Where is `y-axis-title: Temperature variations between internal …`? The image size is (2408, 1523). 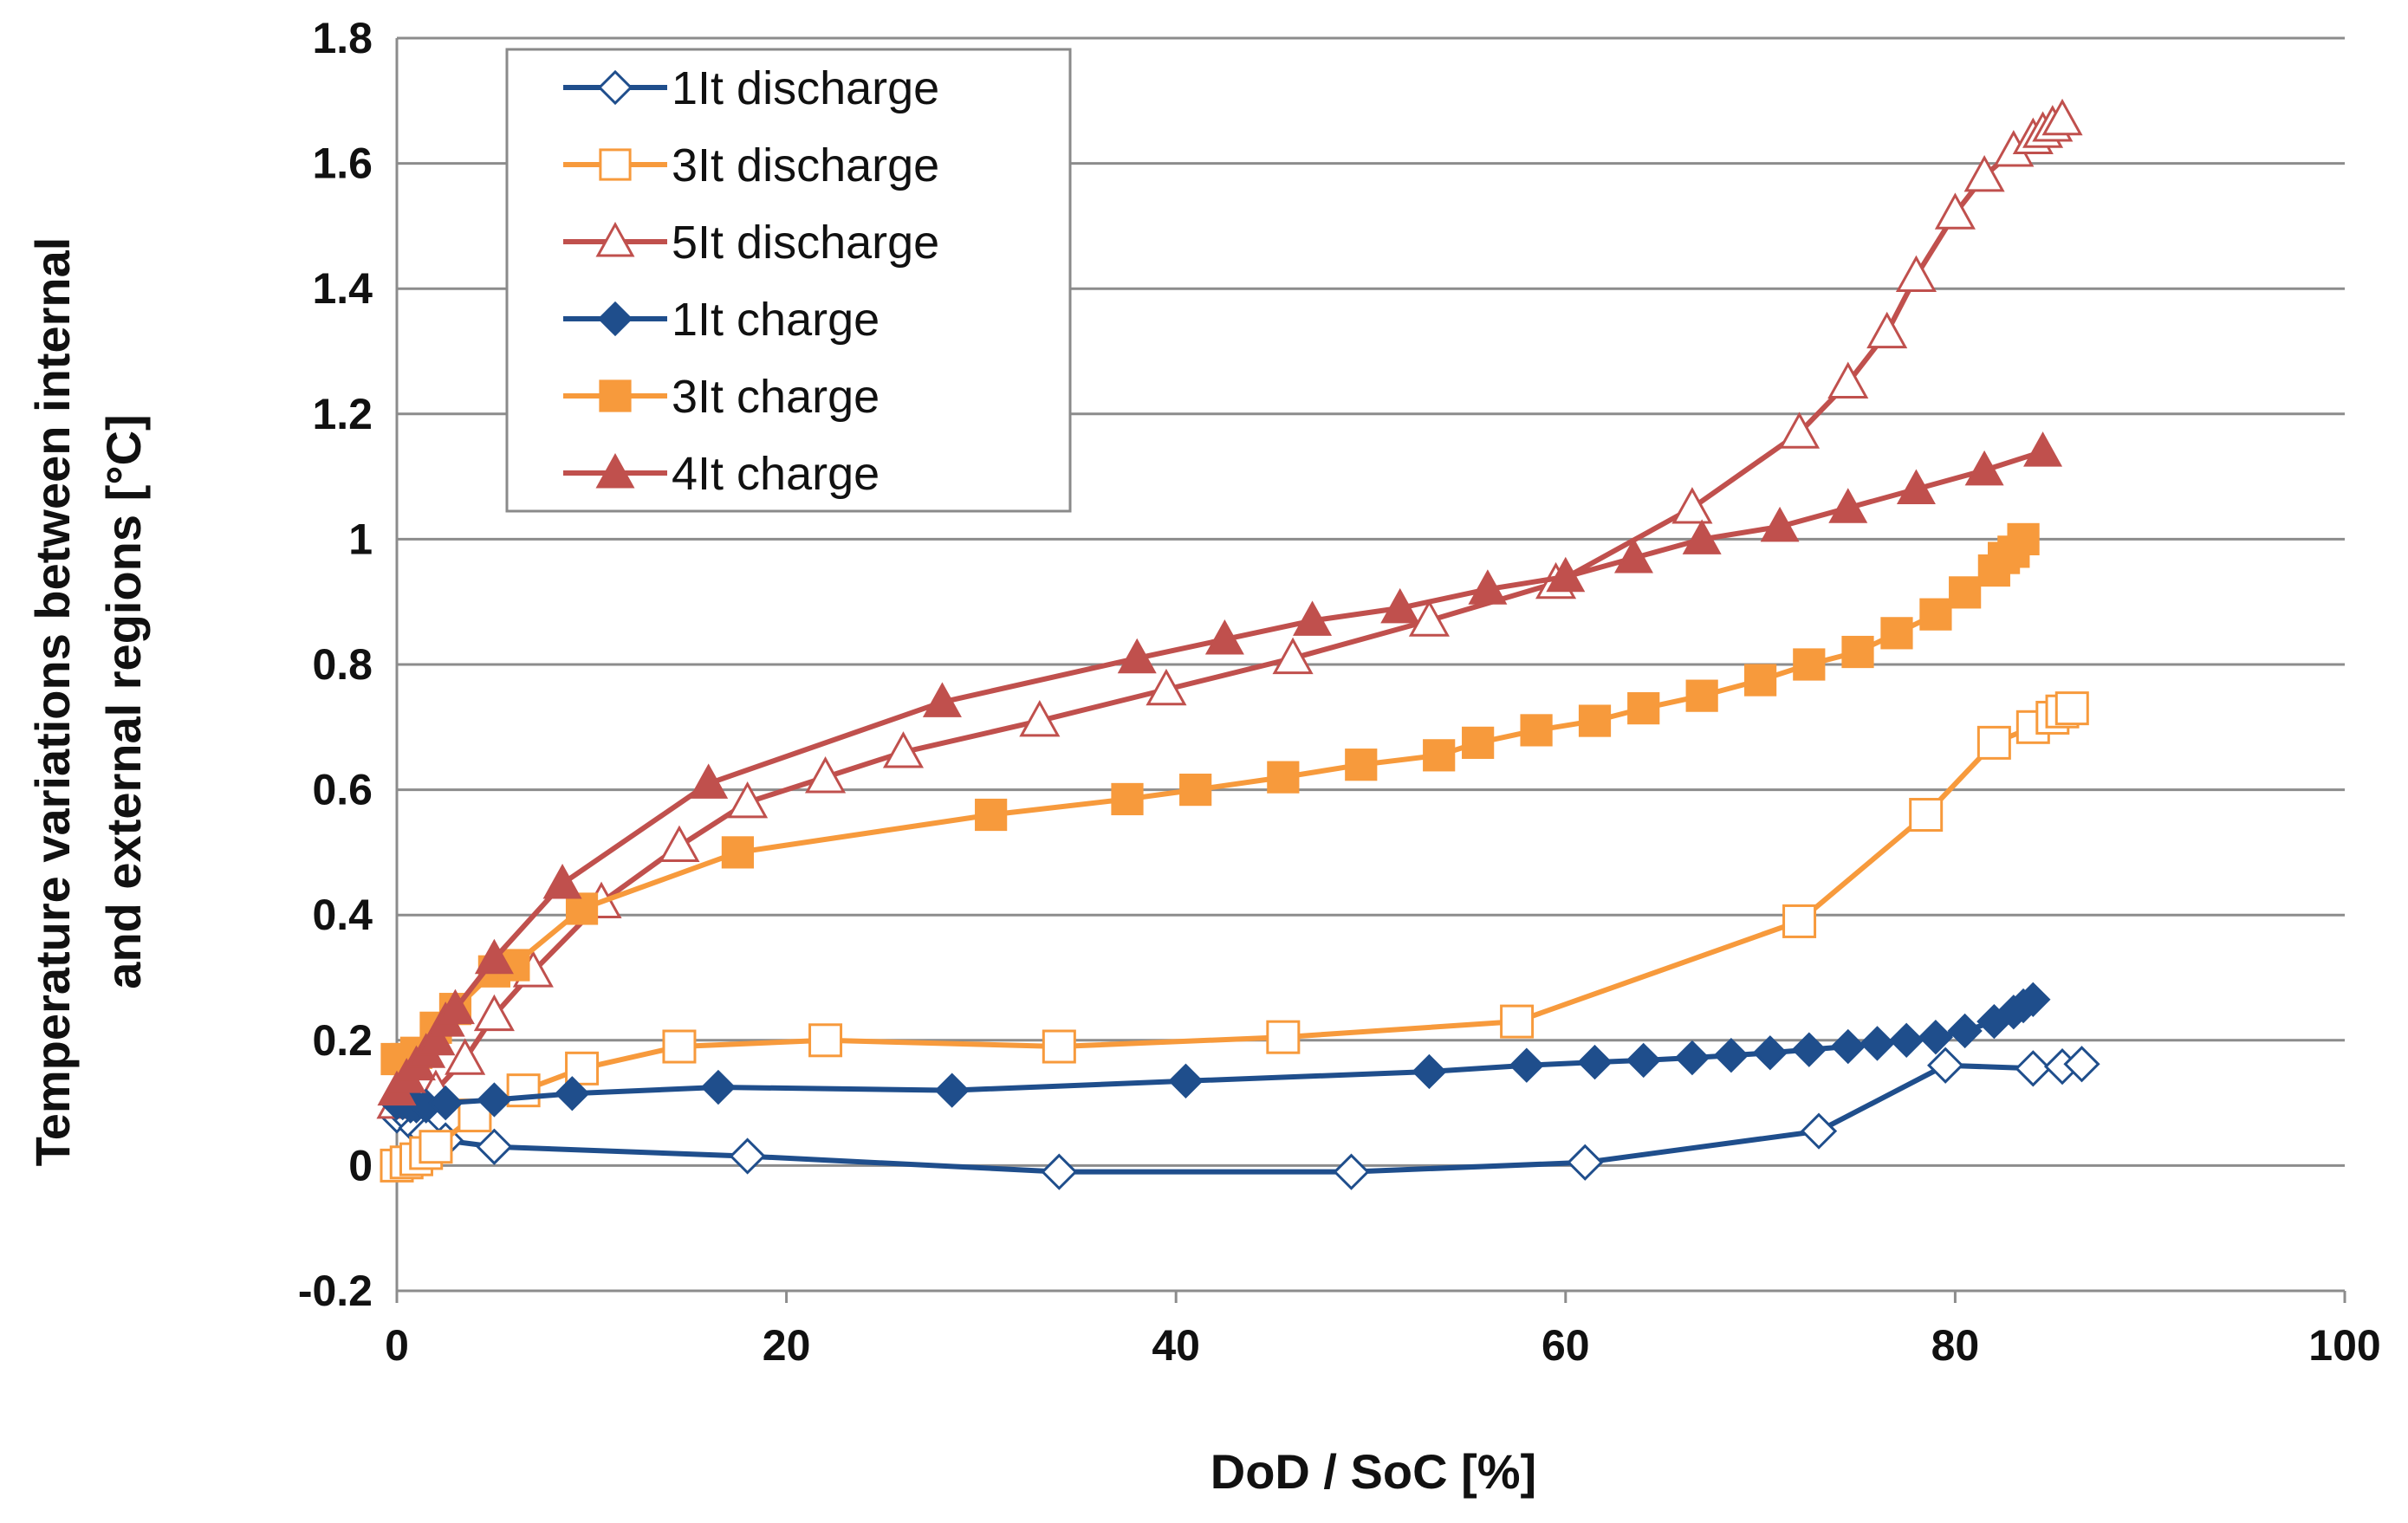
y-axis-title: Temperature variations between internal … is located at coordinates (88, 702).